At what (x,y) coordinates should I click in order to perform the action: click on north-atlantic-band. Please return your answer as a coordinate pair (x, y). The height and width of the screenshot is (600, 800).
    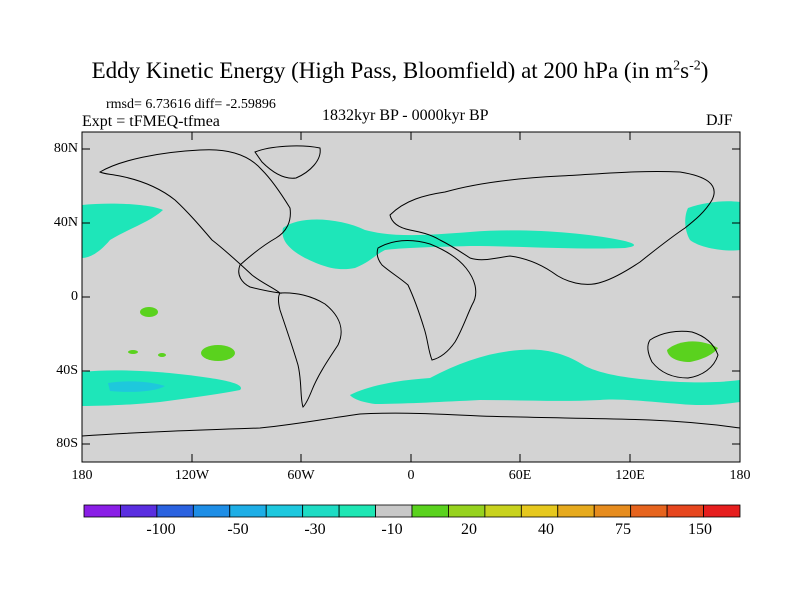
    Looking at the image, I should click on (458, 244).